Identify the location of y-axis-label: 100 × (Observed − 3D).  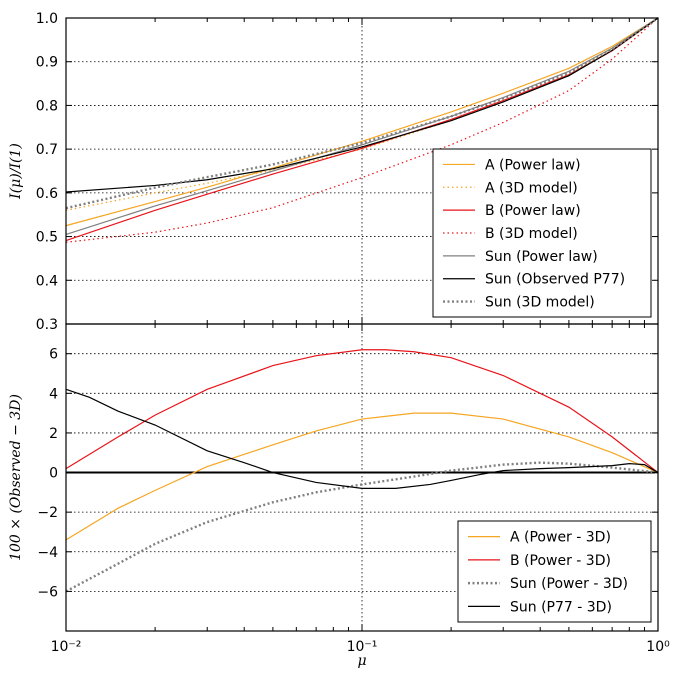
(16, 477).